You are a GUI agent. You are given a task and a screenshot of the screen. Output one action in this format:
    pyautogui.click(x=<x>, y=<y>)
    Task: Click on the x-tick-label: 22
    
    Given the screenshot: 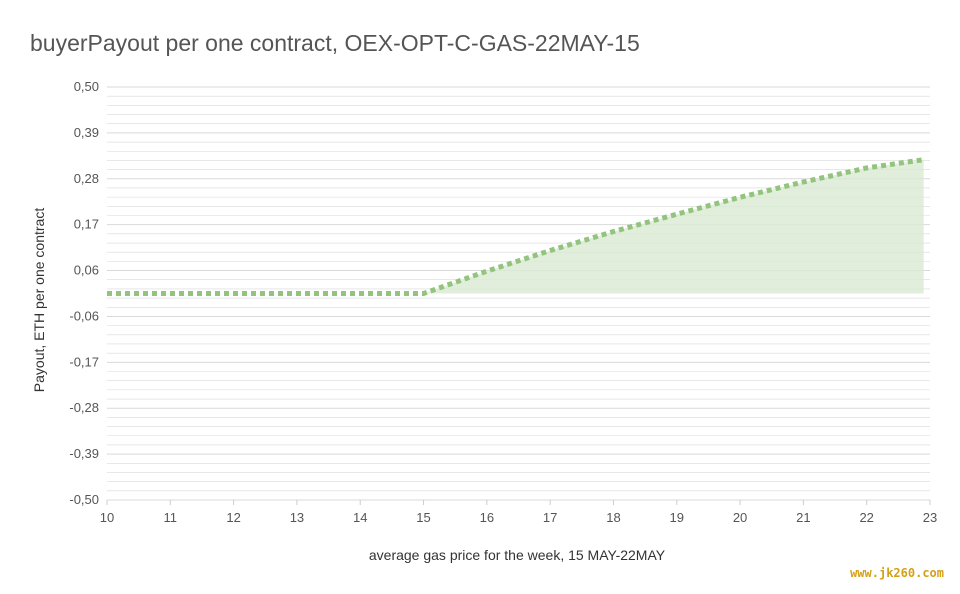 What is the action you would take?
    pyautogui.click(x=866, y=517)
    